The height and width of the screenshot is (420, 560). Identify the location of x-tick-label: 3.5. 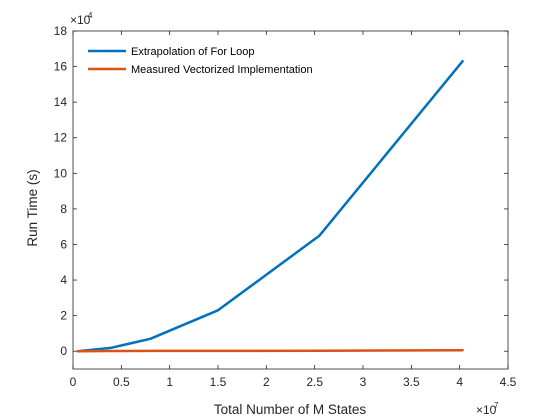
(411, 382).